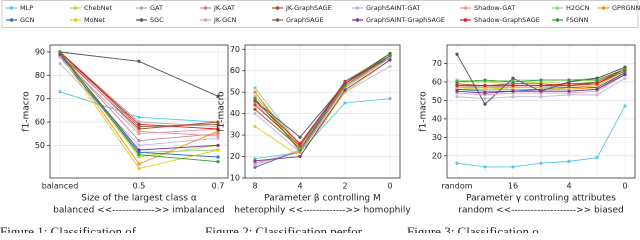  Describe the element at coordinates (235, 113) in the screenshot. I see `y-tick-label: 40` at that location.